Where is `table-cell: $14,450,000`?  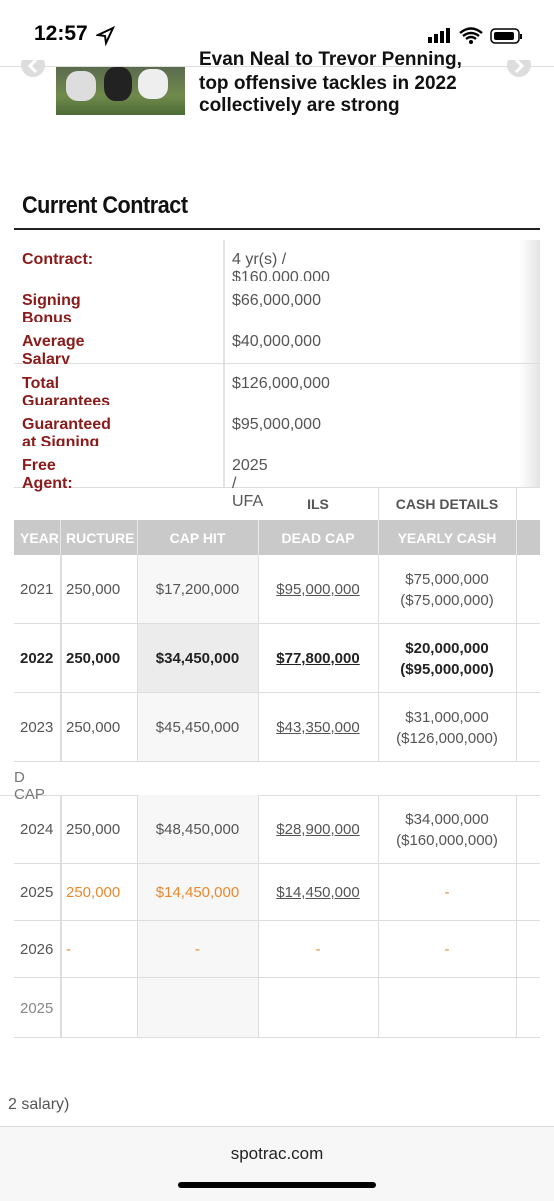 table-cell: $14,450,000 is located at coordinates (197, 892).